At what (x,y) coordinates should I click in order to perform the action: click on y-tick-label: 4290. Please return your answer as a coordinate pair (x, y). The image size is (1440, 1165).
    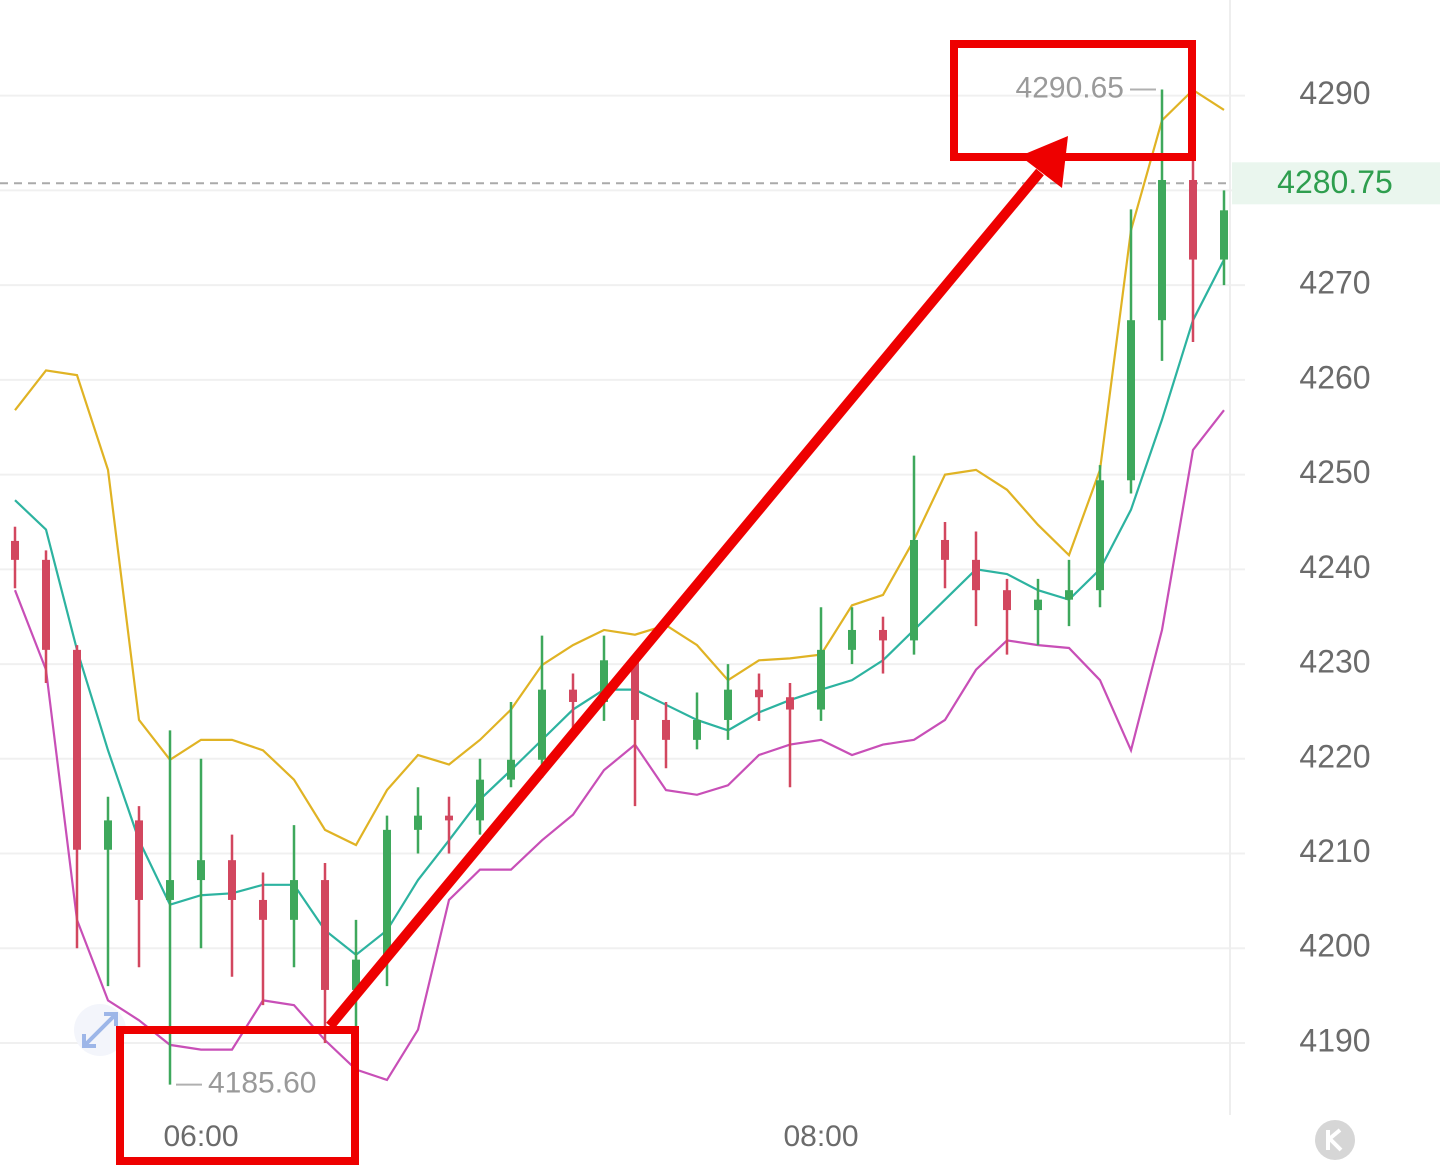
    Looking at the image, I should click on (1334, 93).